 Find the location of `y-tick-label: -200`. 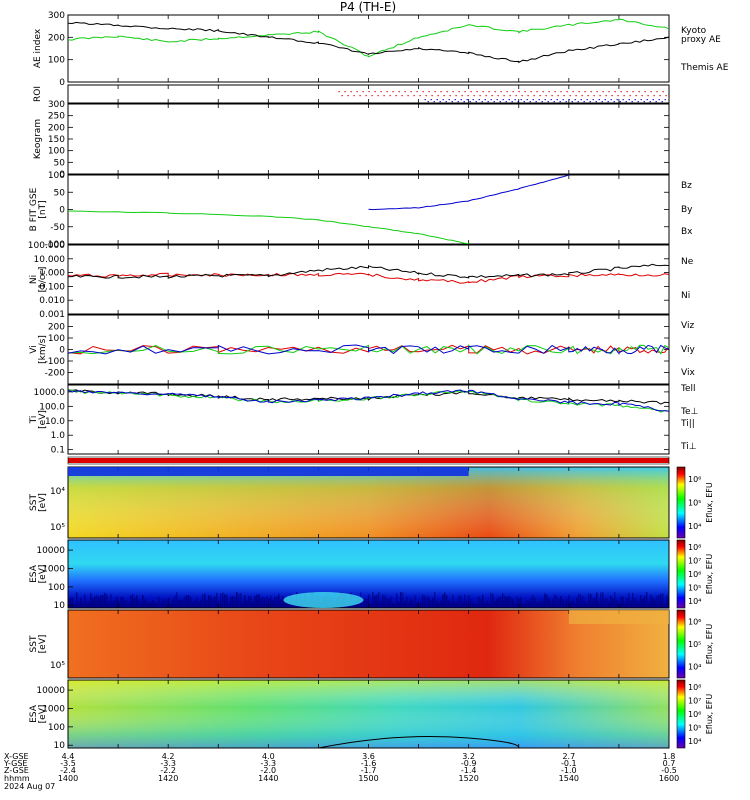

y-tick-label: -200 is located at coordinates (55, 374).